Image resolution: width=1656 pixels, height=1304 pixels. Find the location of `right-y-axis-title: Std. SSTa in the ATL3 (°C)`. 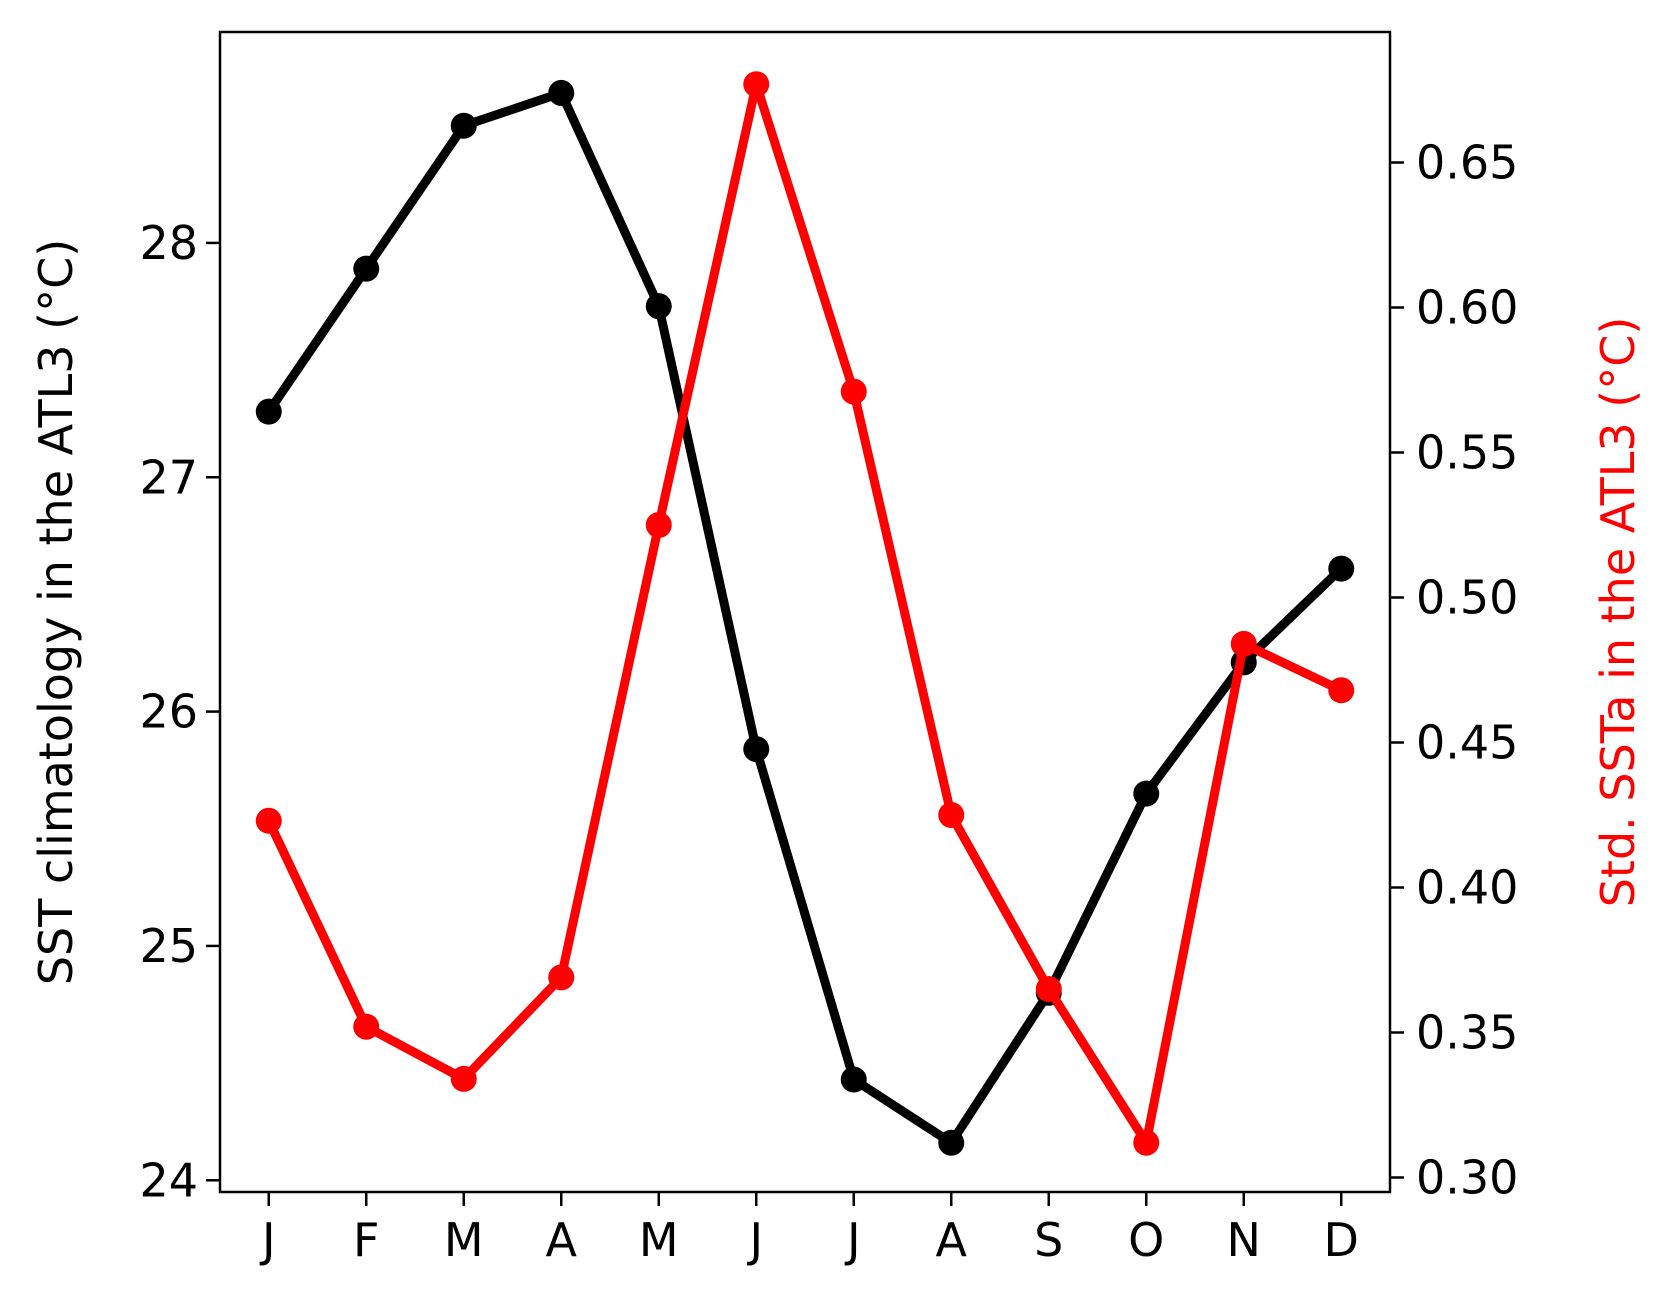

right-y-axis-title: Std. SSTa in the ATL3 (°C) is located at coordinates (1618, 612).